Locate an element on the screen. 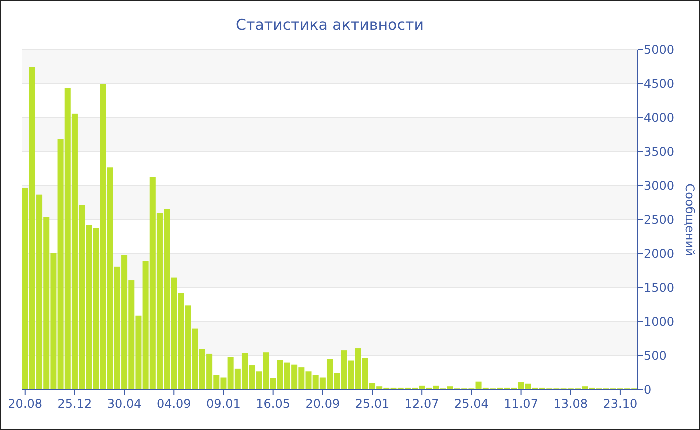  y-tick-label: 2500 is located at coordinates (659, 220).